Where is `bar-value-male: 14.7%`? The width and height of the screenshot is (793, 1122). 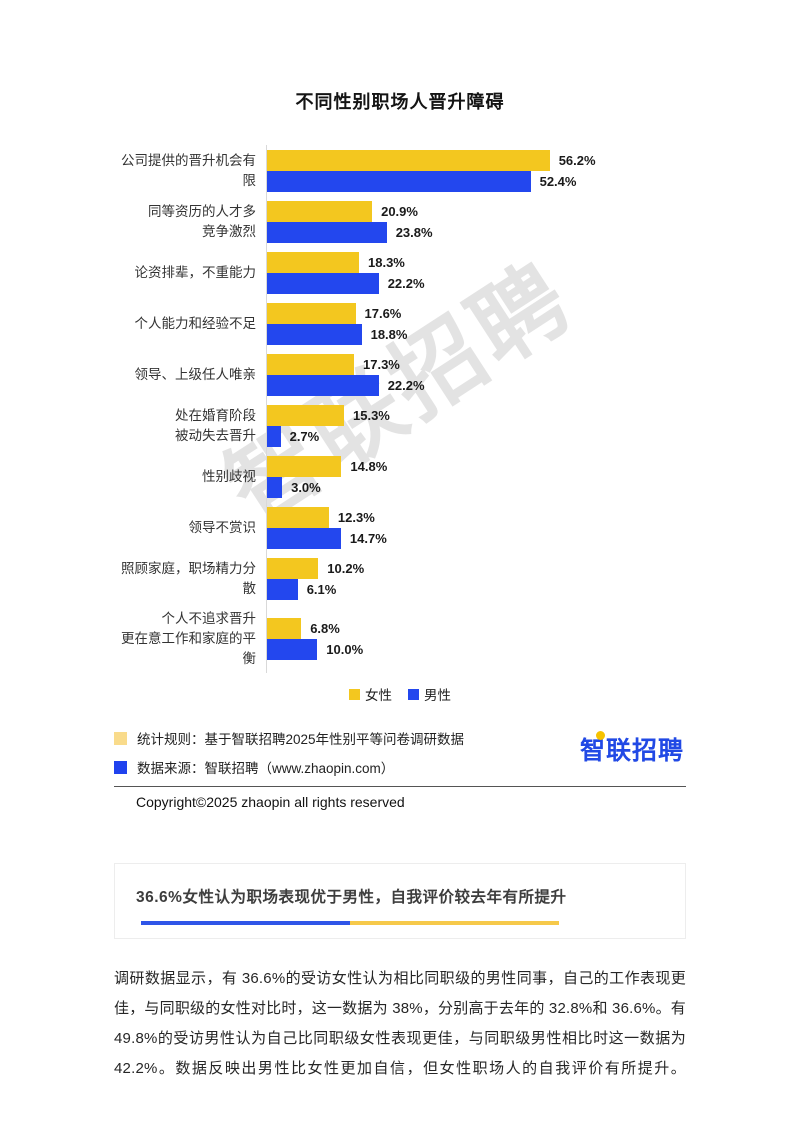 bar-value-male: 14.7% is located at coordinates (368, 538).